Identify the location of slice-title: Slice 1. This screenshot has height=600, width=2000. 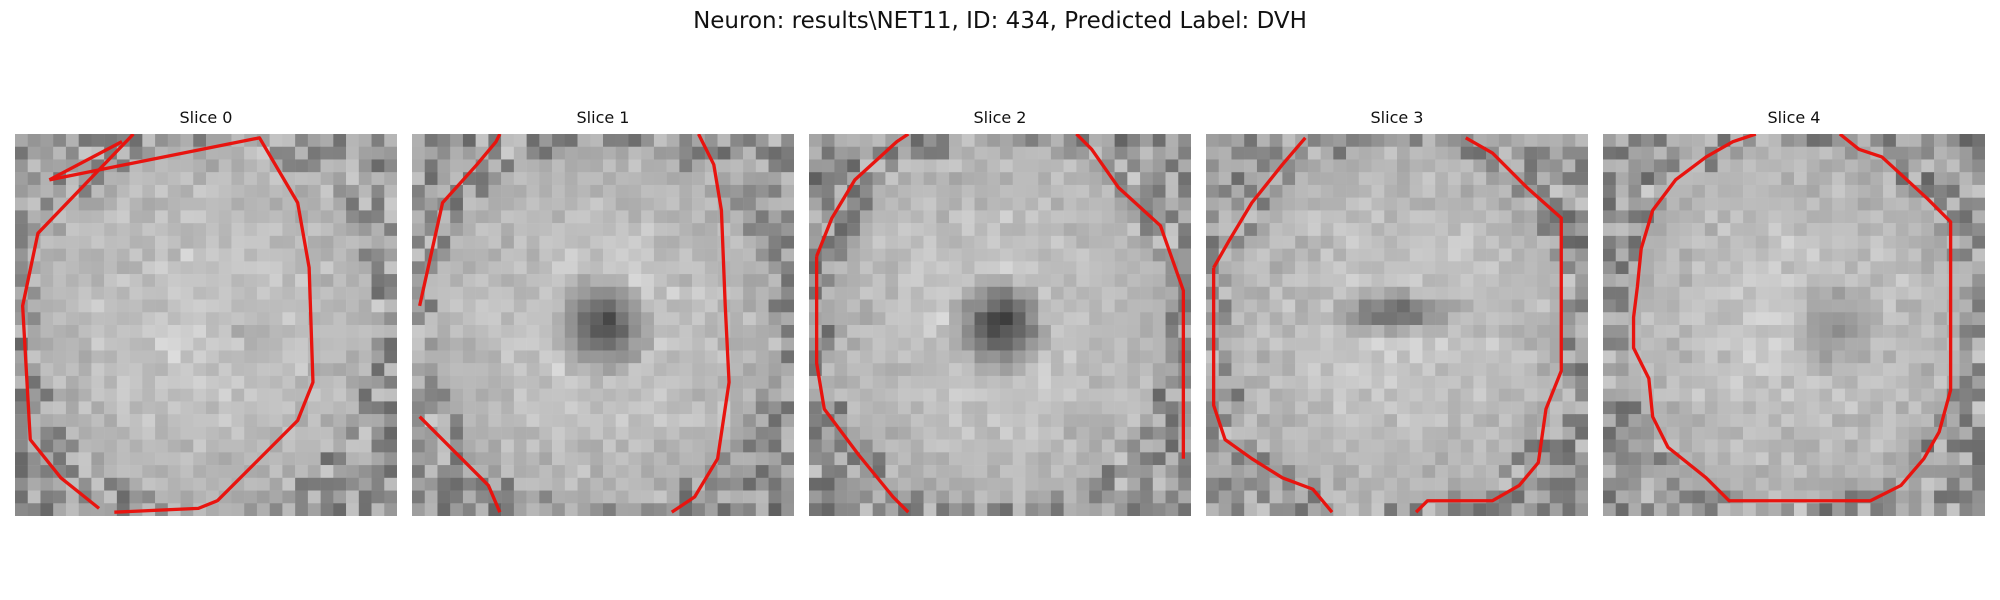
(603, 117).